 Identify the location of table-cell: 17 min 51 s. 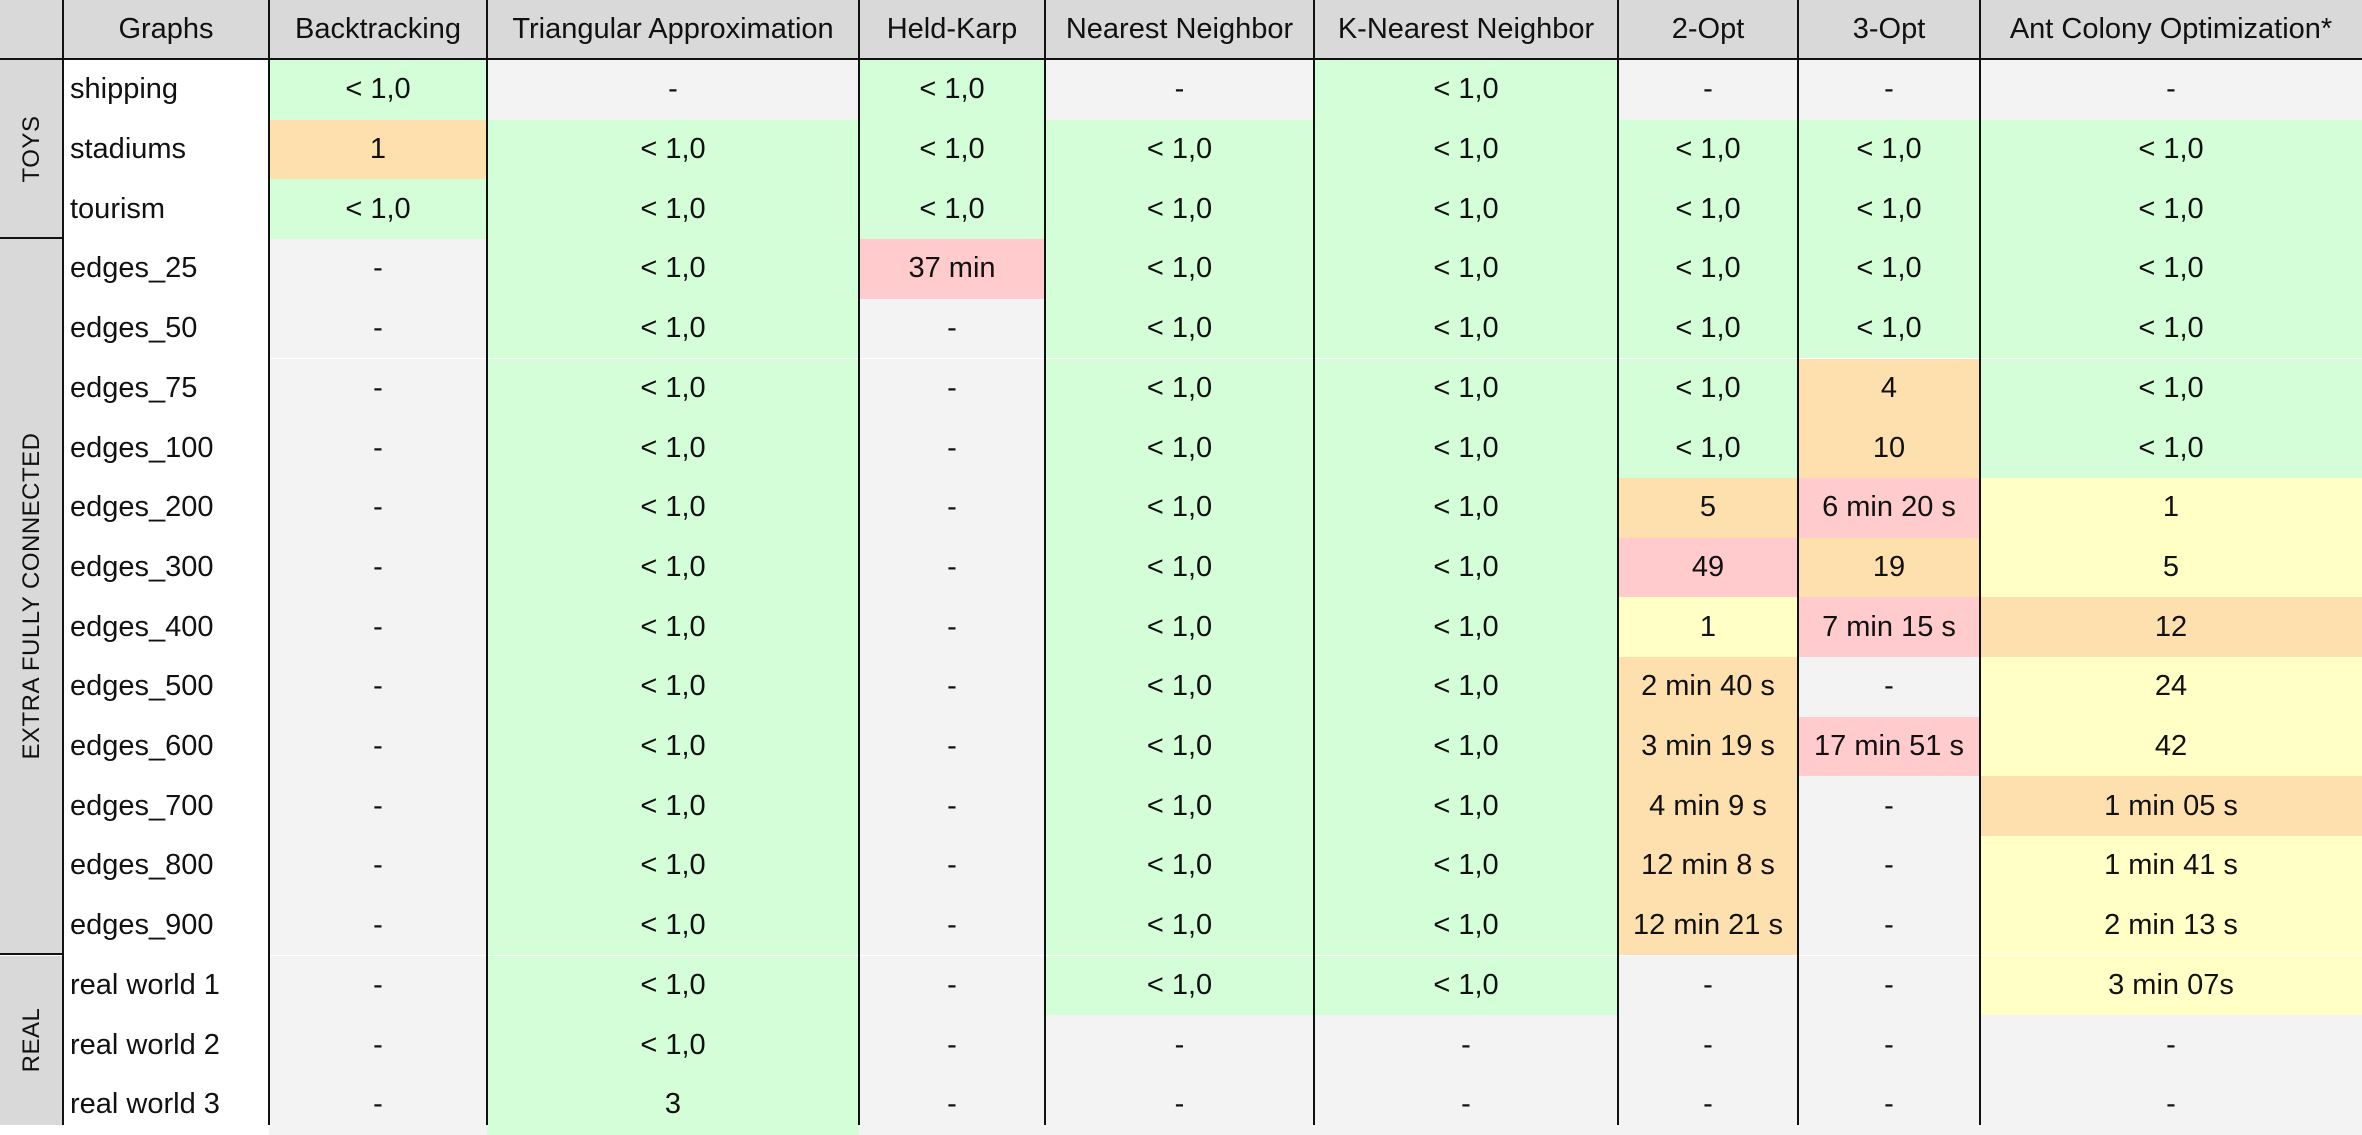
(1889, 746).